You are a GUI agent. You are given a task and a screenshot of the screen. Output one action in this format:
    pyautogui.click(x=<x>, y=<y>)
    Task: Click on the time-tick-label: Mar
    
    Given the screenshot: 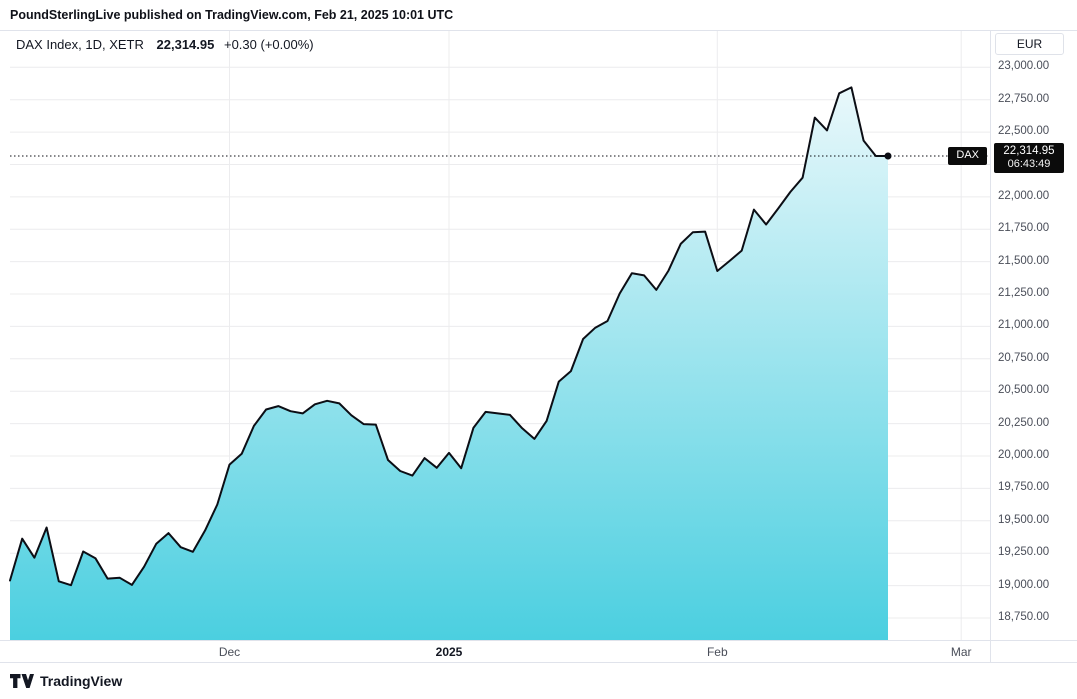 What is the action you would take?
    pyautogui.click(x=961, y=652)
    